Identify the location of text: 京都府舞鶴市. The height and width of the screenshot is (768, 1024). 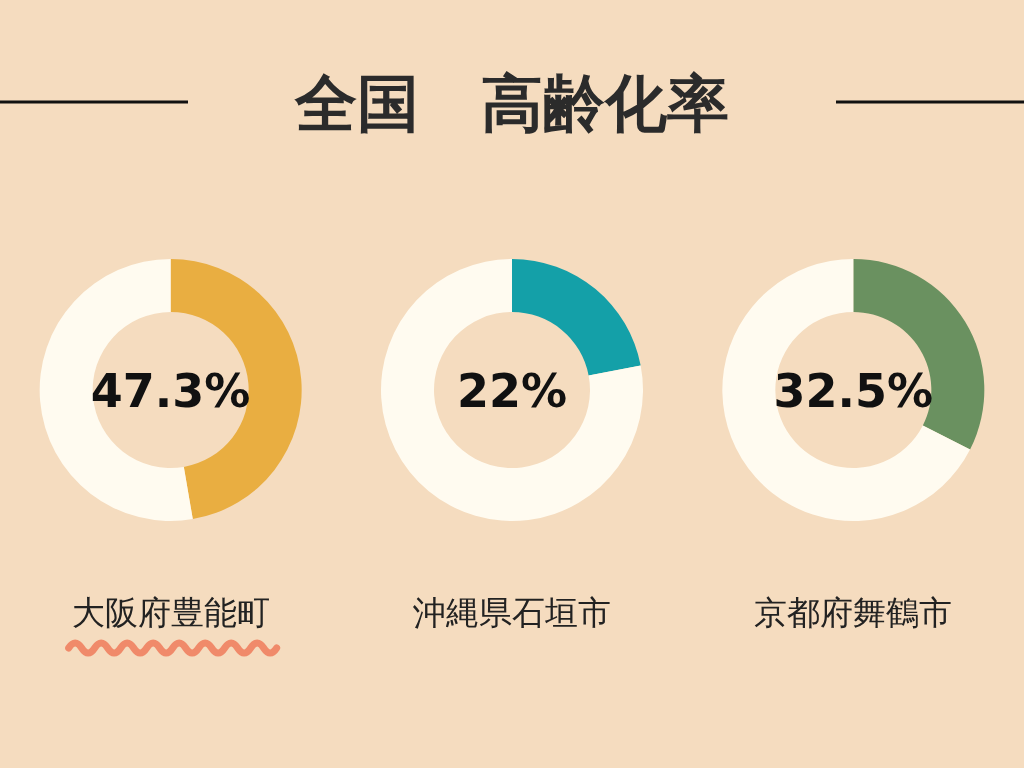
(853, 612).